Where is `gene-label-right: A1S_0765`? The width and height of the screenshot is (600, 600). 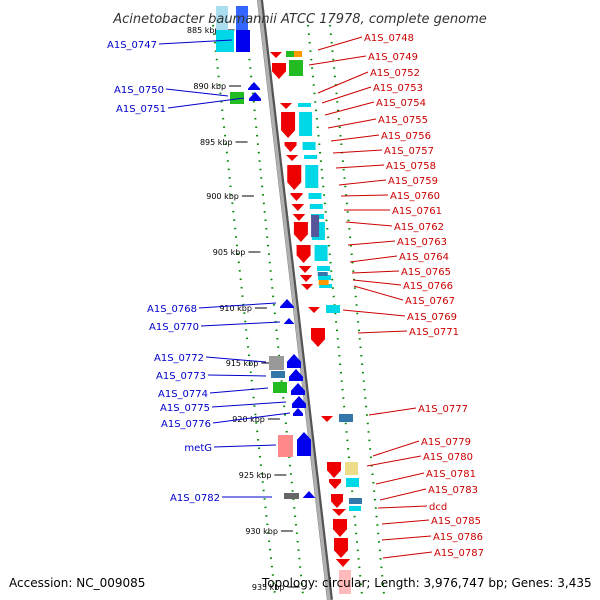 gene-label-right: A1S_0765 is located at coordinates (426, 272).